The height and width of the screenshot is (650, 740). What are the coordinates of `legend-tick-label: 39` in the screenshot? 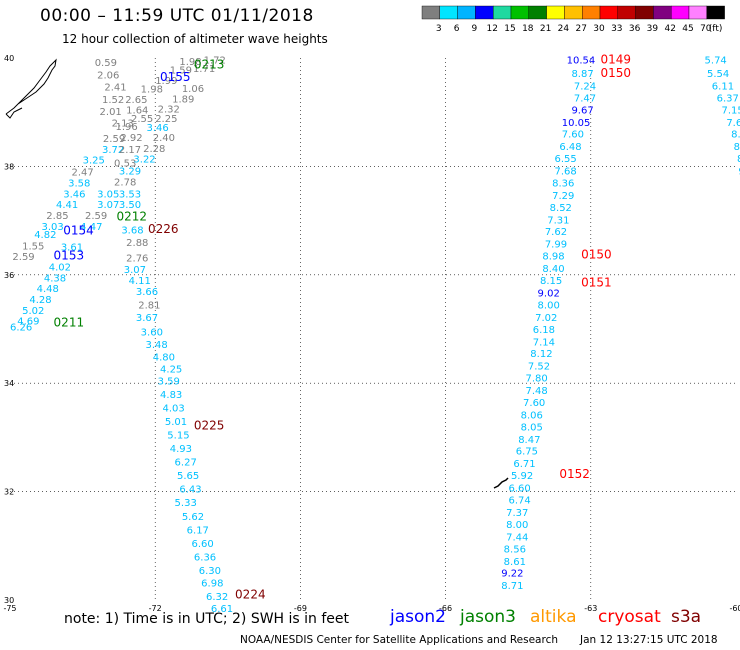 It's located at (653, 29).